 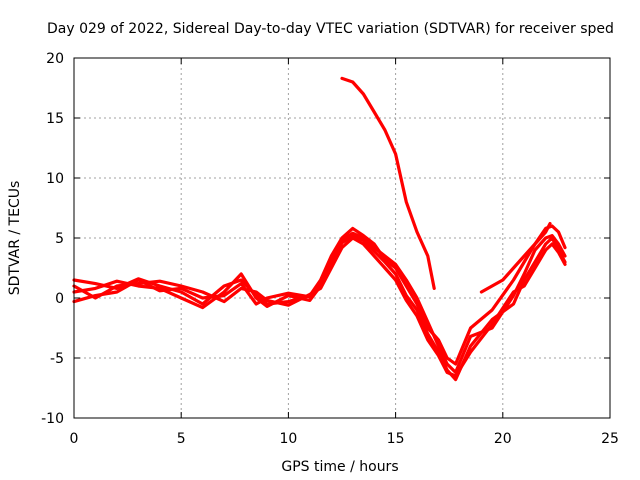 I want to click on x-tick-label: 20, so click(x=503, y=439).